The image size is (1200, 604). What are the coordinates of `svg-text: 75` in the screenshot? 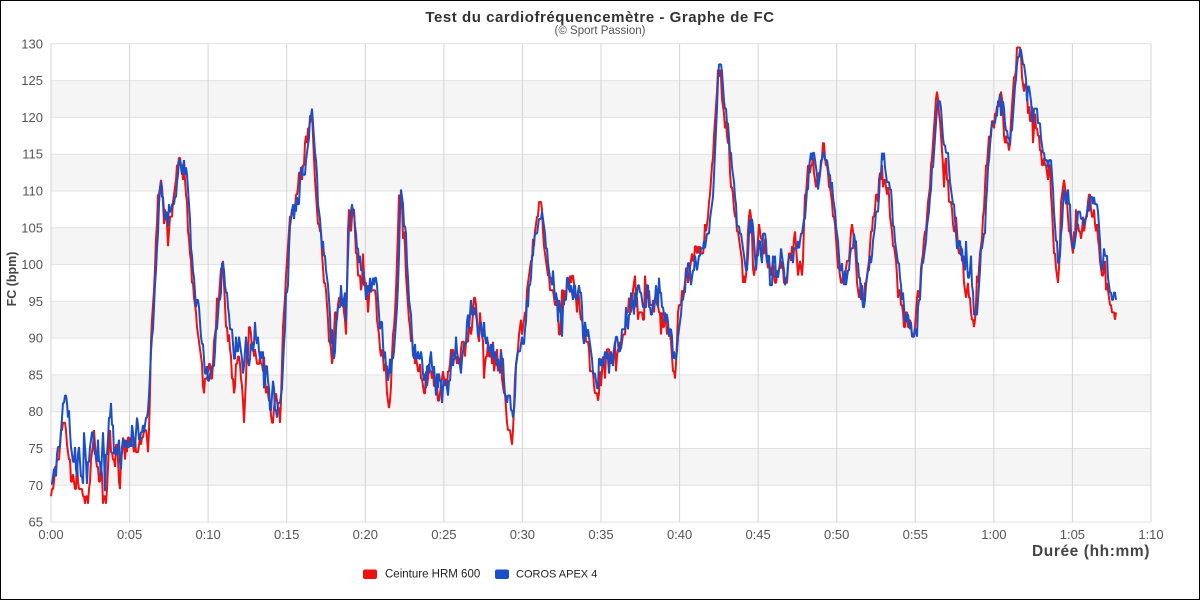 It's located at (36, 448).